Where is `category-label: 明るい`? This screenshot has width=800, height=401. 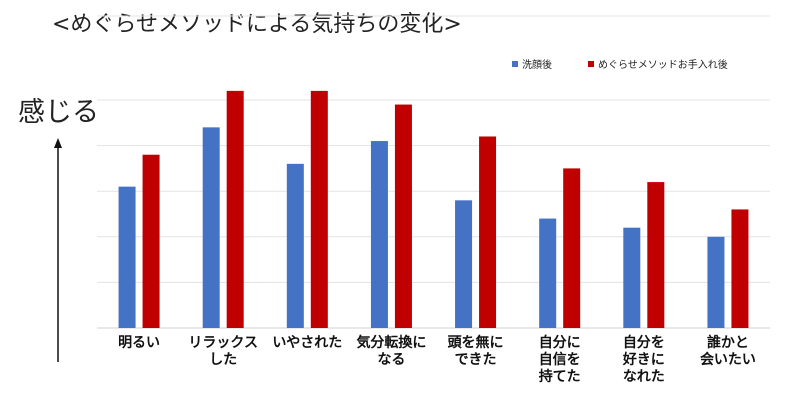
category-label: 明るい is located at coordinates (139, 343).